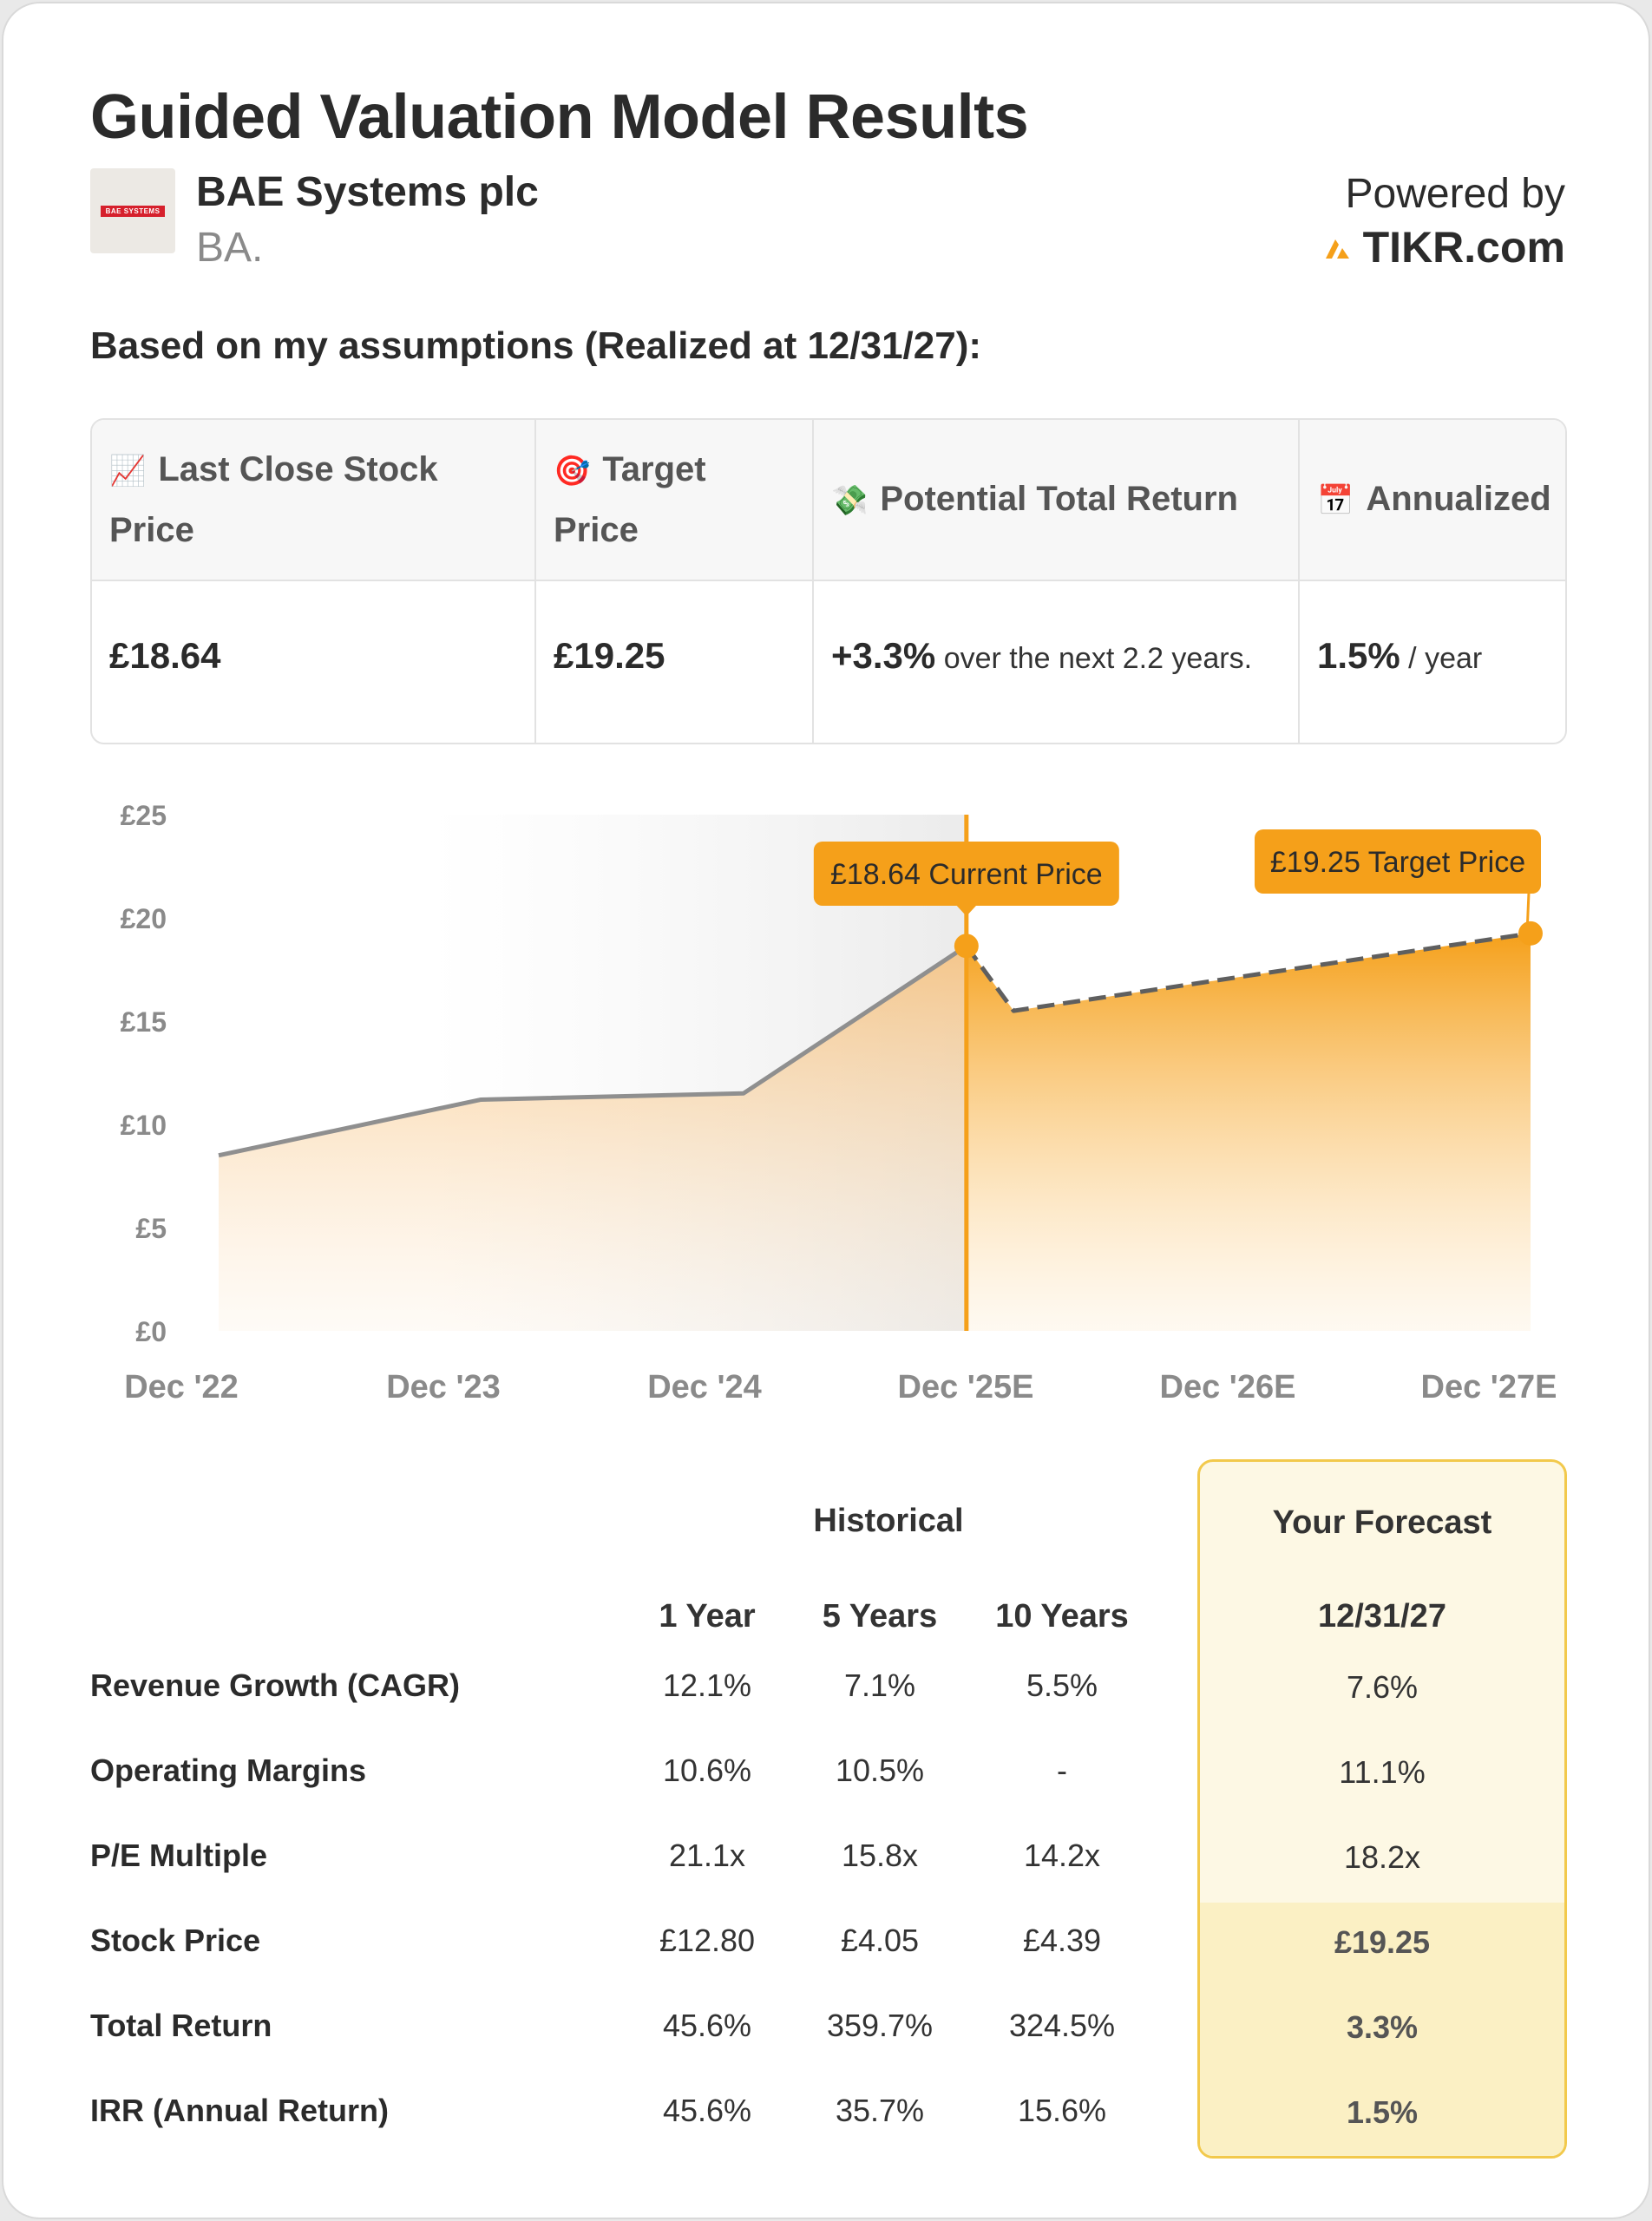 The width and height of the screenshot is (1652, 2221). Describe the element at coordinates (630, 499) in the screenshot. I see `stat-label: Target Price` at that location.